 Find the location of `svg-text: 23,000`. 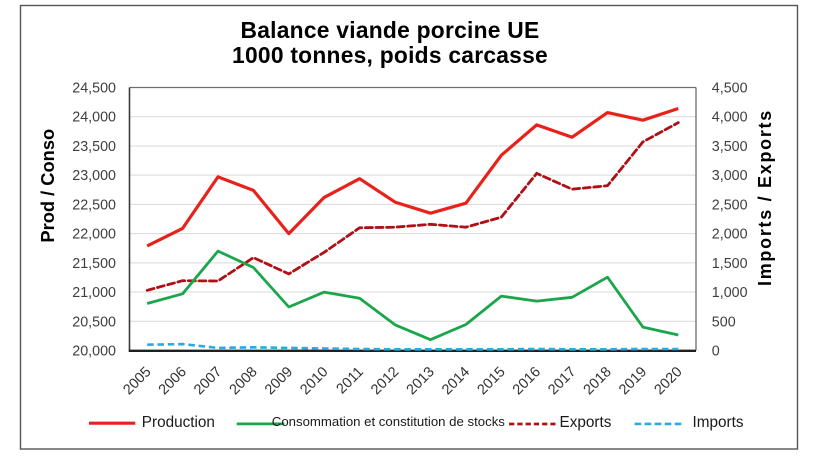

svg-text: 23,000 is located at coordinates (94, 176).